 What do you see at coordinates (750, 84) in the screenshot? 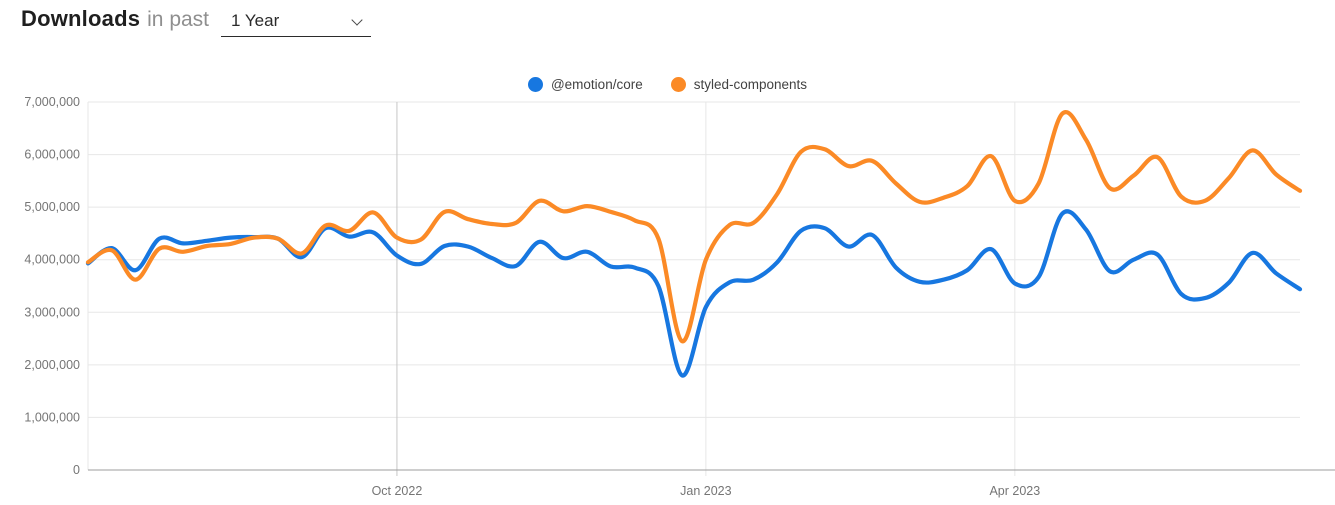
I see `legend-label: styled-components` at bounding box center [750, 84].